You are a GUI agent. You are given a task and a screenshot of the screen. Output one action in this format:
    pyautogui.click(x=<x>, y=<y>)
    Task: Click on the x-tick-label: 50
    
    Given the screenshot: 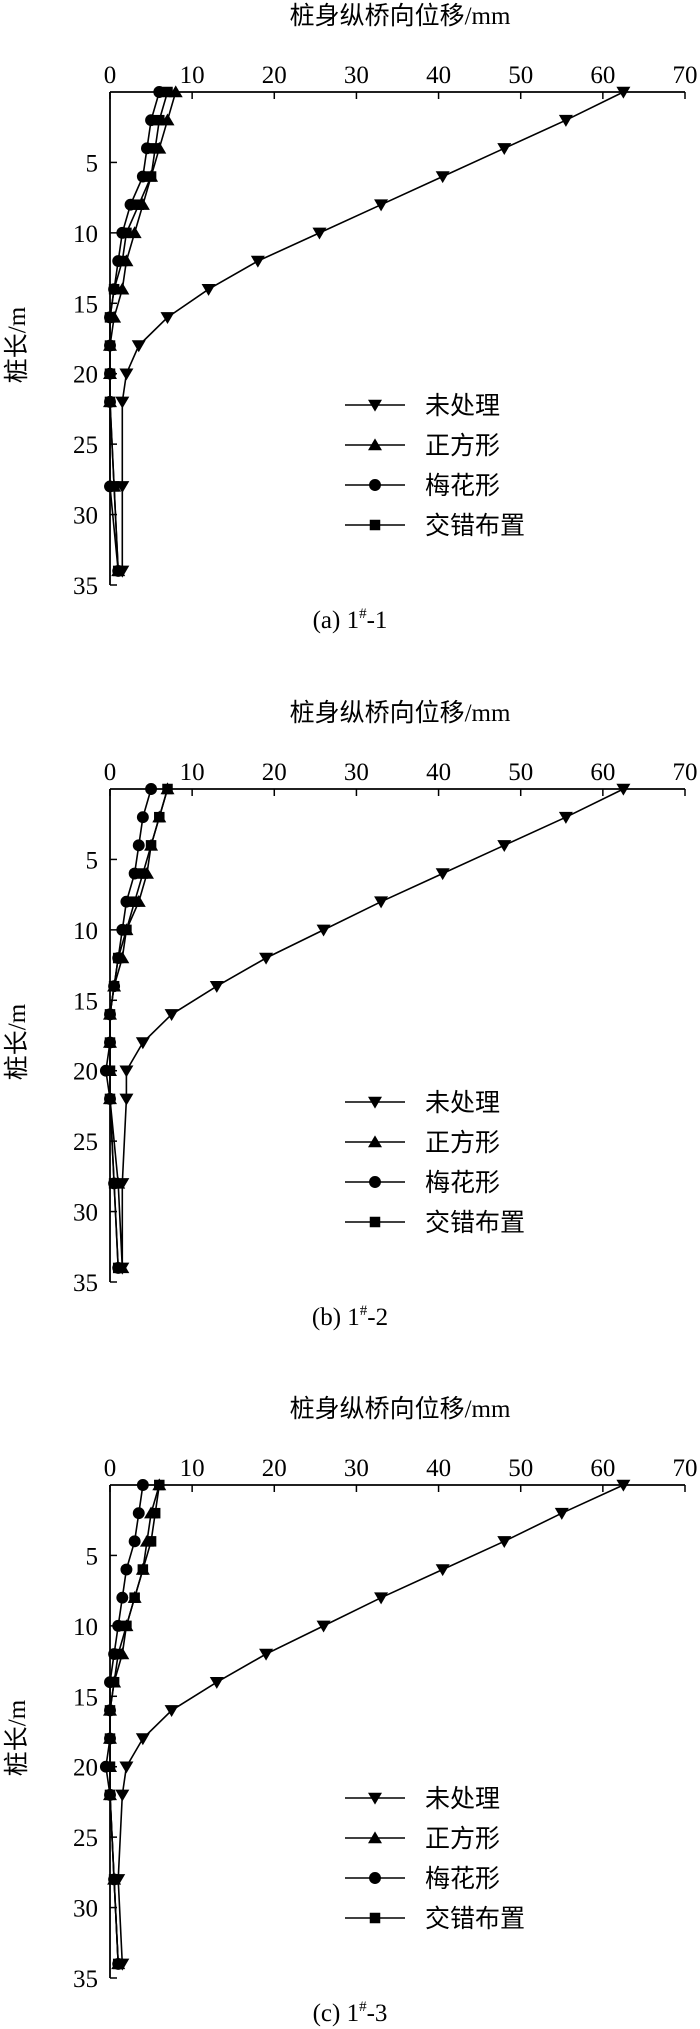 What is the action you would take?
    pyautogui.click(x=520, y=1468)
    